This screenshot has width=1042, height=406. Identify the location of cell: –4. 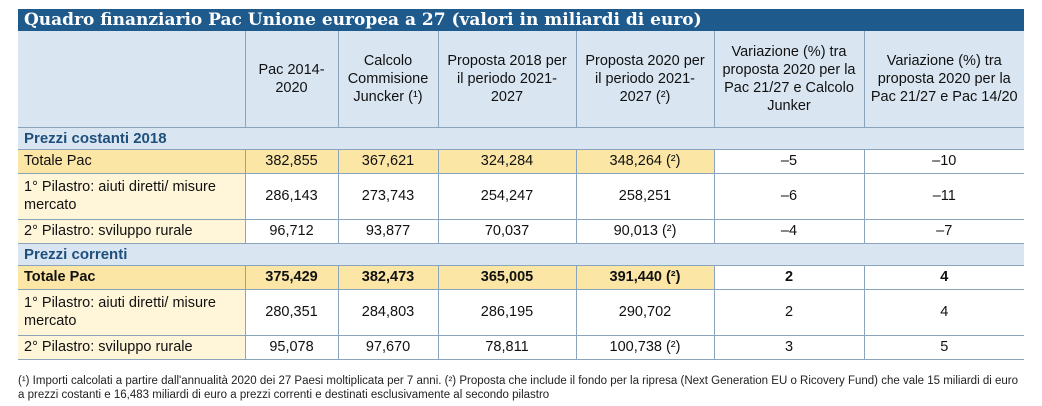
(789, 231).